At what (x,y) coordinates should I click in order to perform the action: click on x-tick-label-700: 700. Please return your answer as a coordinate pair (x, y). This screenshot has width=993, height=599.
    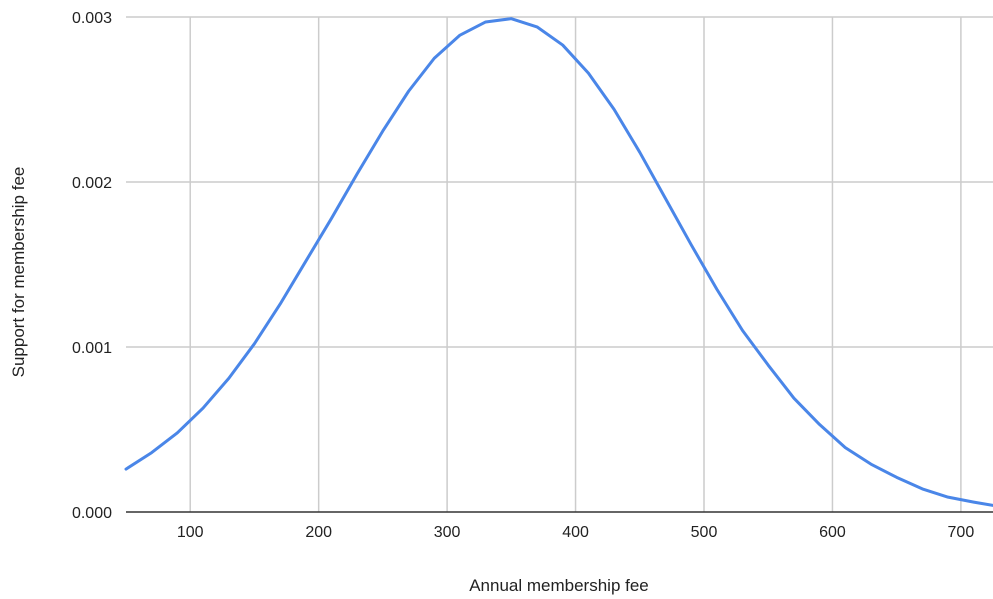
    Looking at the image, I should click on (961, 532).